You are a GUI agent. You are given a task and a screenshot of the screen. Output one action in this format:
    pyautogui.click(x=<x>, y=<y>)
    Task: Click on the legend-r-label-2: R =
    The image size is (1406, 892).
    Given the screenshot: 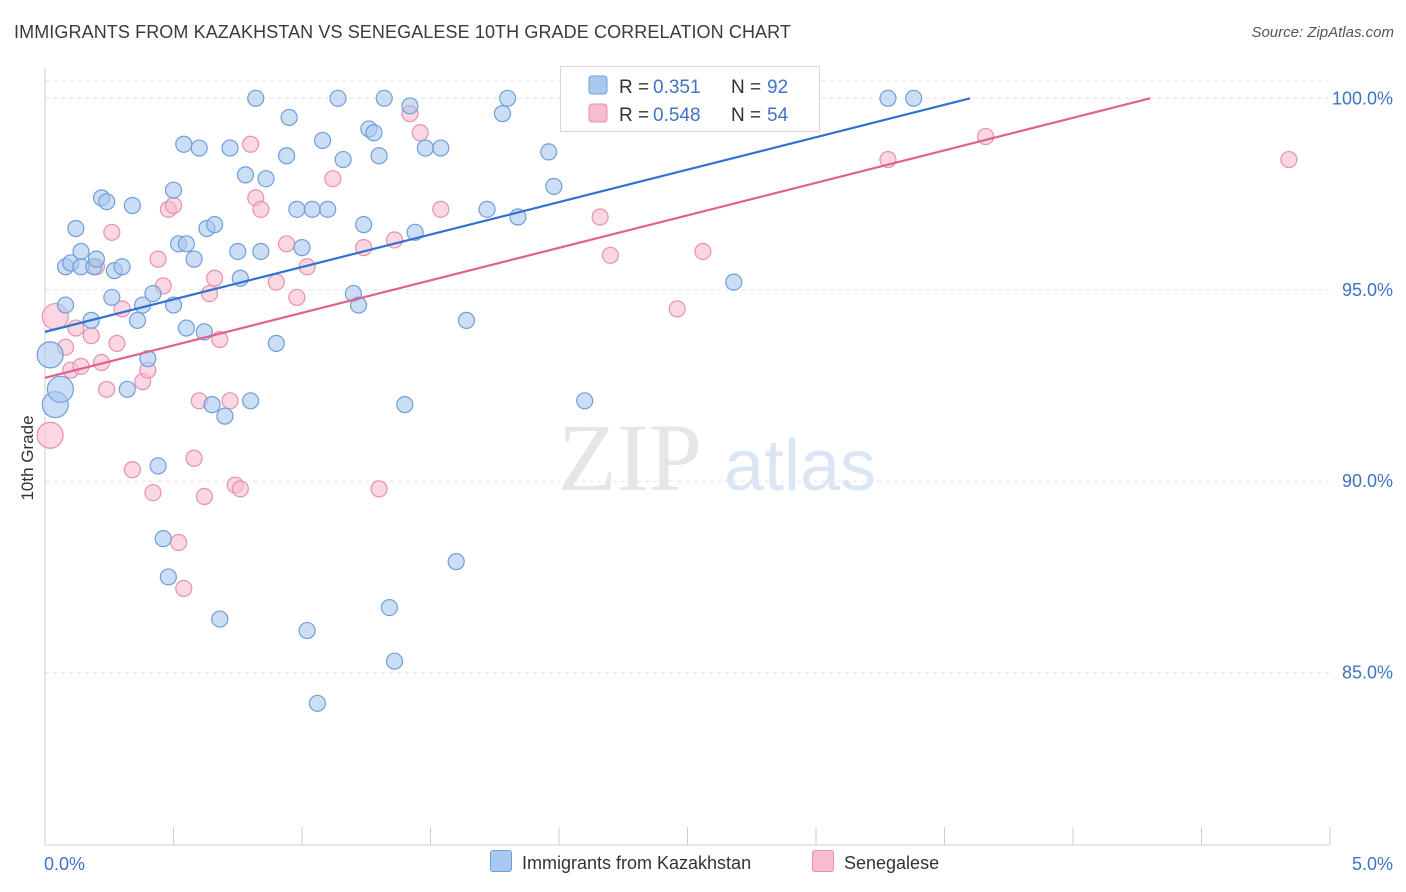 What is the action you would take?
    pyautogui.click(x=634, y=115)
    